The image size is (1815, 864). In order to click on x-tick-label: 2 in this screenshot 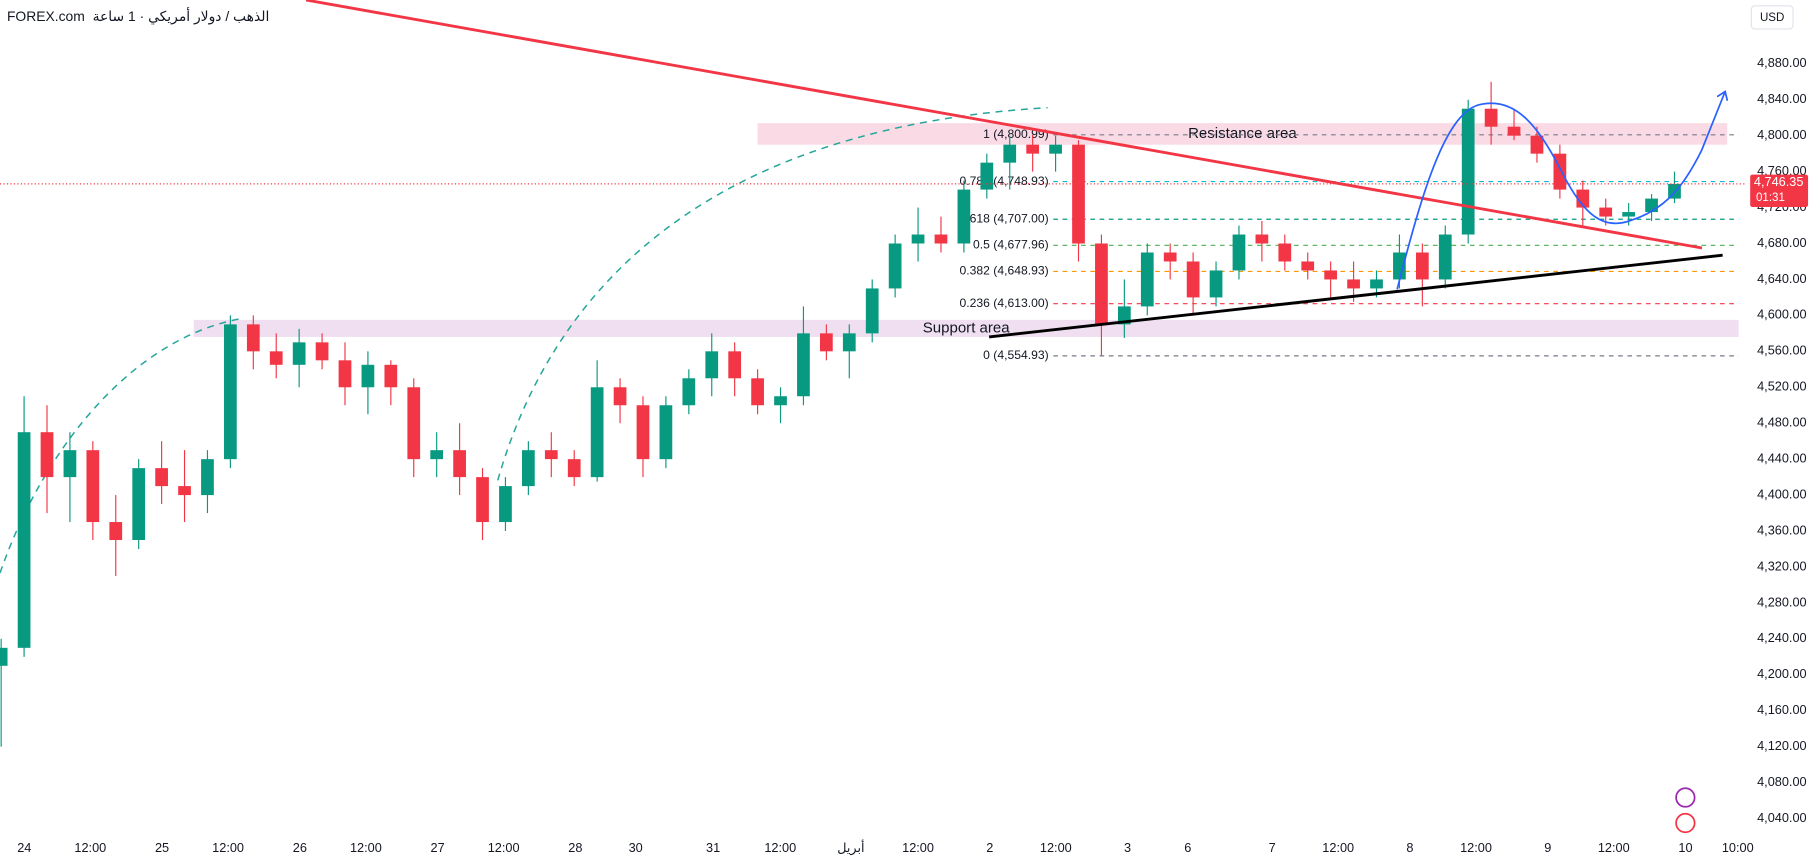, I will do `click(989, 847)`.